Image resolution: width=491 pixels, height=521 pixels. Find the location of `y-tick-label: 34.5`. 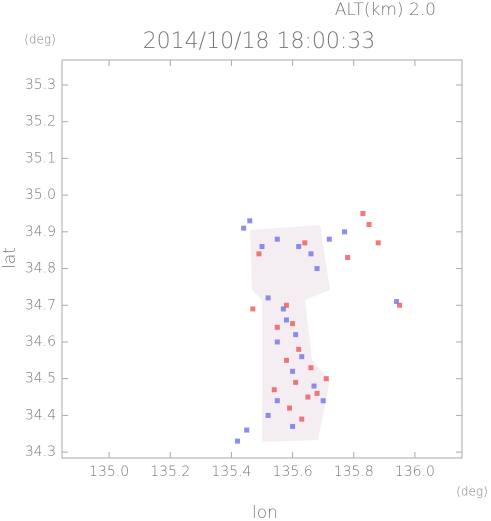

y-tick-label: 34.5 is located at coordinates (40, 379).